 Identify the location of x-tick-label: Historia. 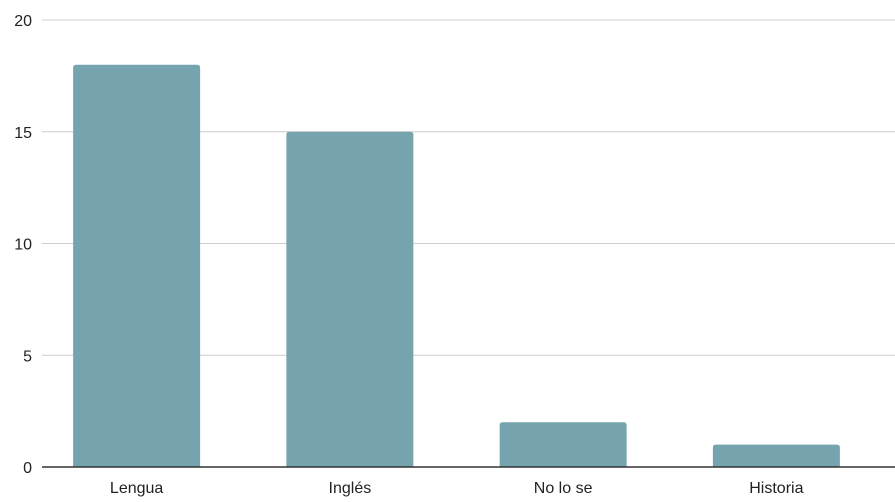
(776, 488).